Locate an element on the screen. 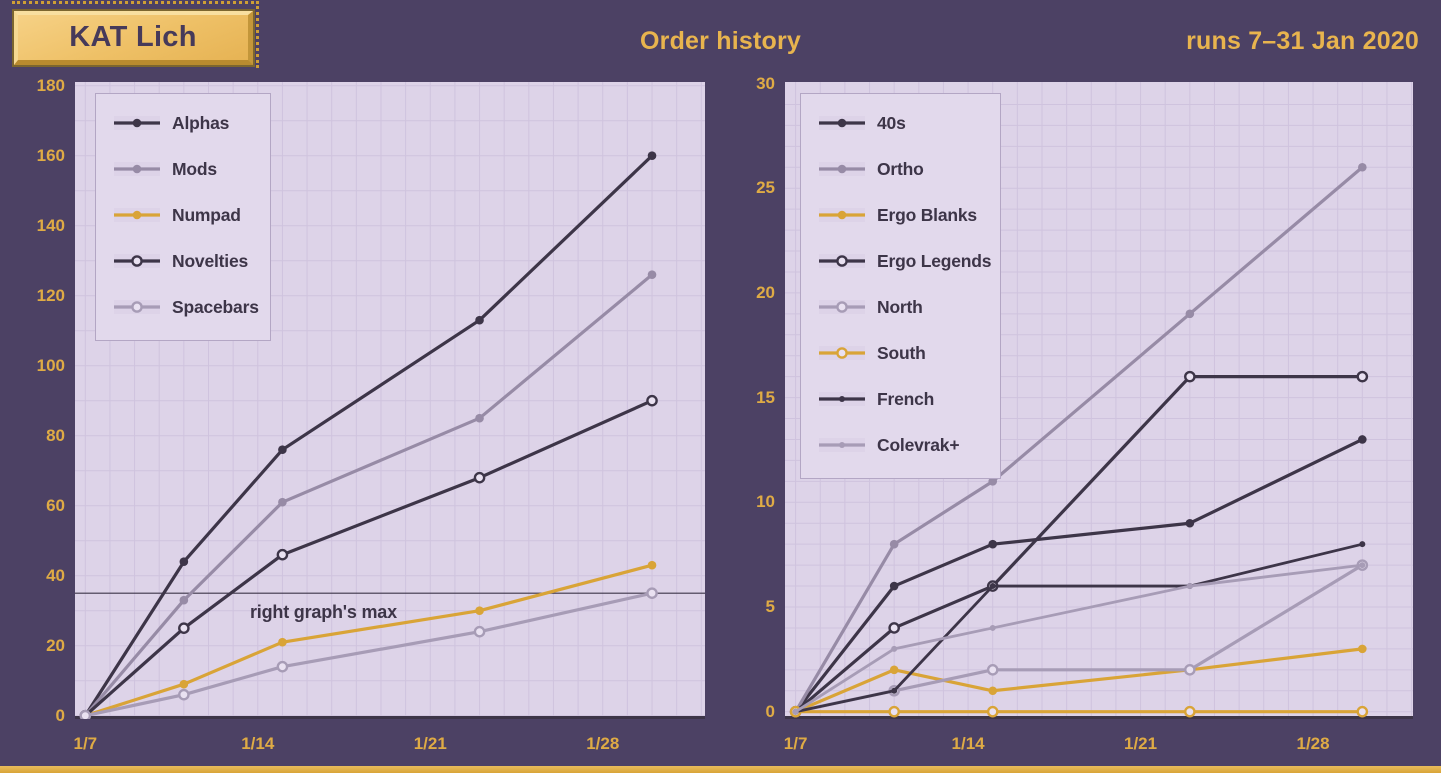 Image resolution: width=1441 pixels, height=773 pixels. legend-item-ergo-legends: Ergo Legends is located at coordinates (909, 261).